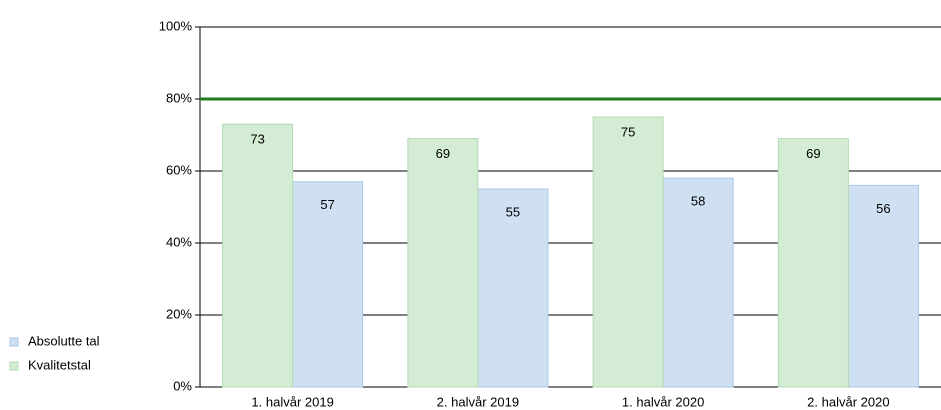  I want to click on x-tick-label: 1. halvår 2019, so click(292, 401).